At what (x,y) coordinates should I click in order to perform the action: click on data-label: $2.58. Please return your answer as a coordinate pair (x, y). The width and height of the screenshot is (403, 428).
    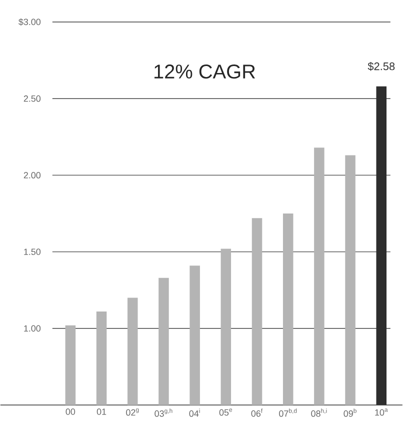
    Looking at the image, I should click on (381, 66).